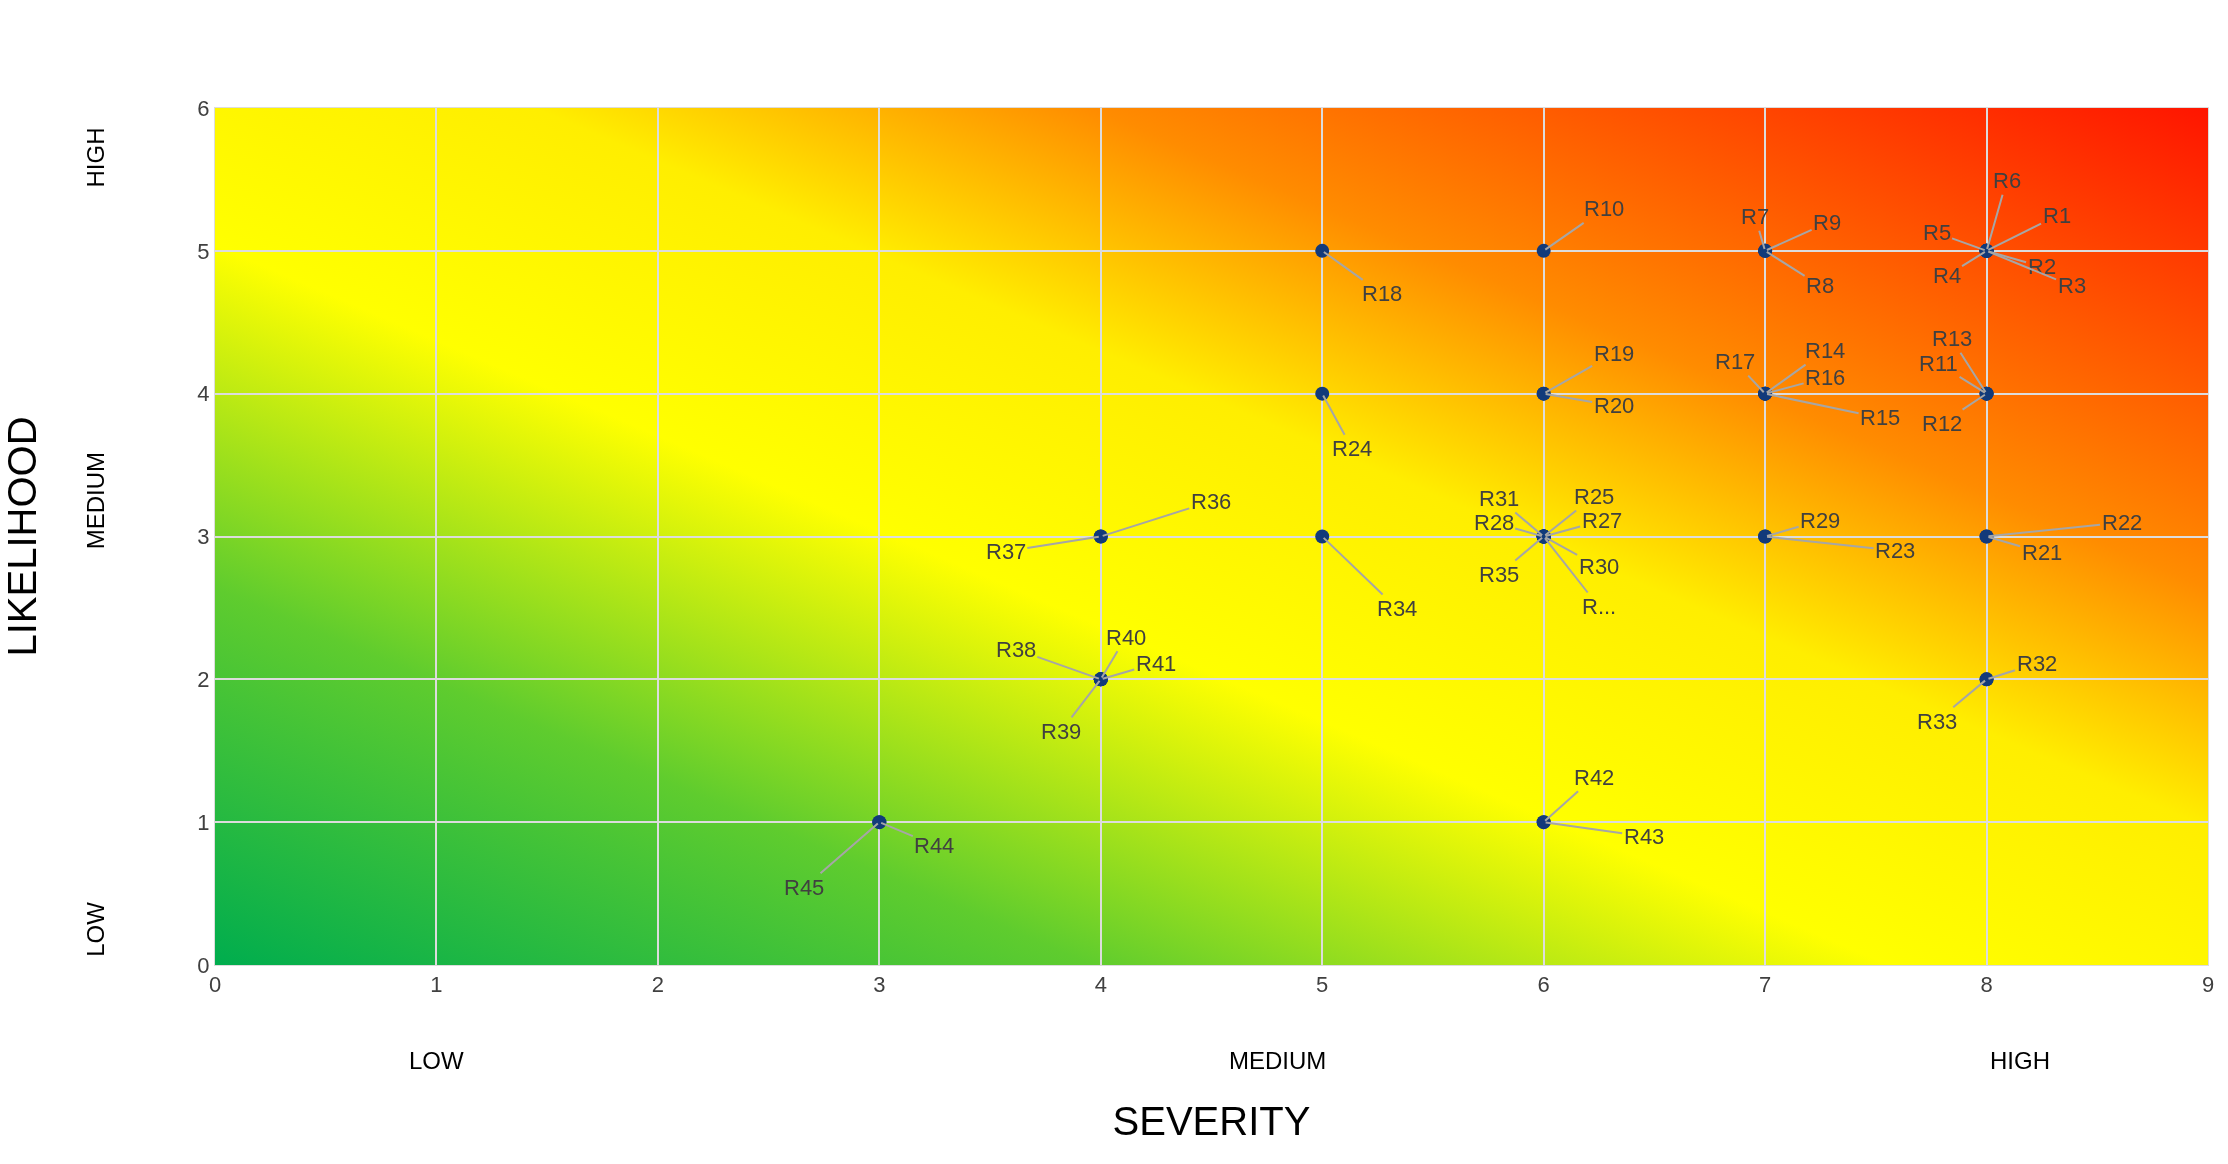  I want to click on annotation: R6, so click(2007, 180).